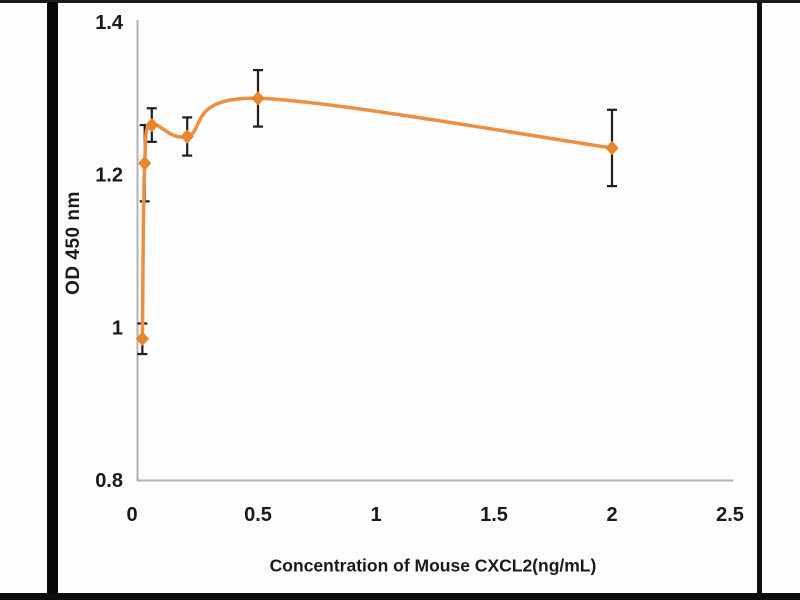  I want to click on y-tick-label: 0.8, so click(109, 481).